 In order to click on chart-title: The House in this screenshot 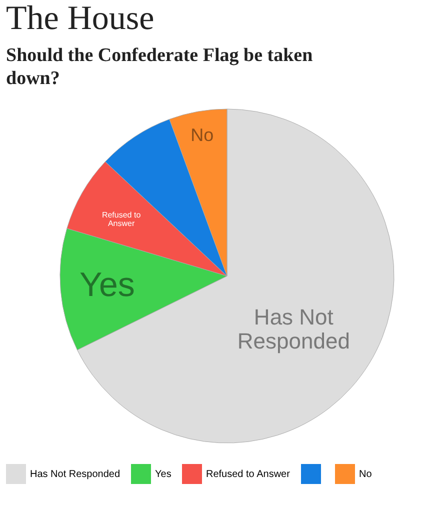, I will do `click(80, 18)`.